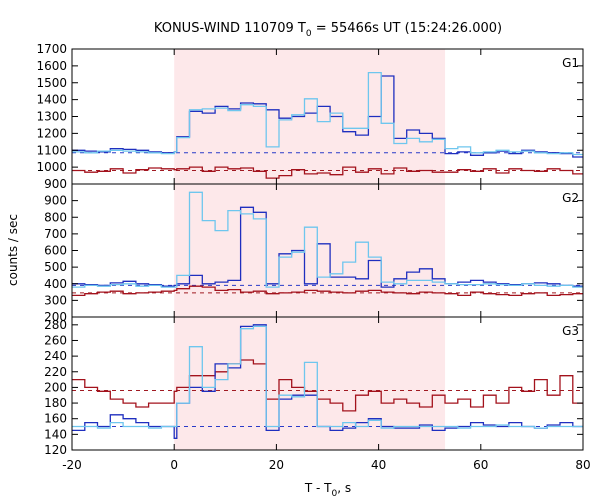  Describe the element at coordinates (407, 28) in the screenshot. I see `title-rest: = 55466s UT (15:24:26.000)` at that location.